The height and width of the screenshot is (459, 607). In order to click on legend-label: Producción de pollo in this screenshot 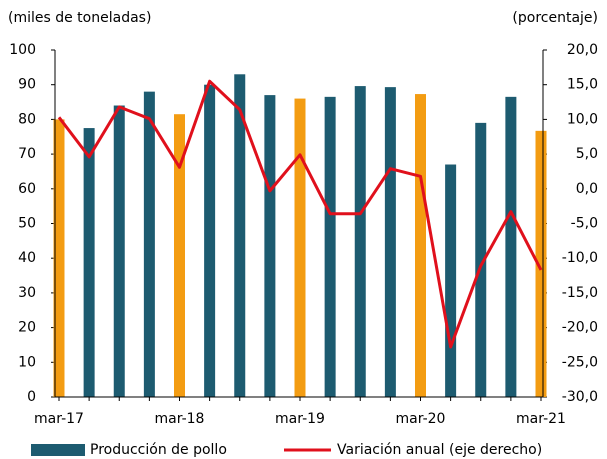, I will do `click(158, 450)`.